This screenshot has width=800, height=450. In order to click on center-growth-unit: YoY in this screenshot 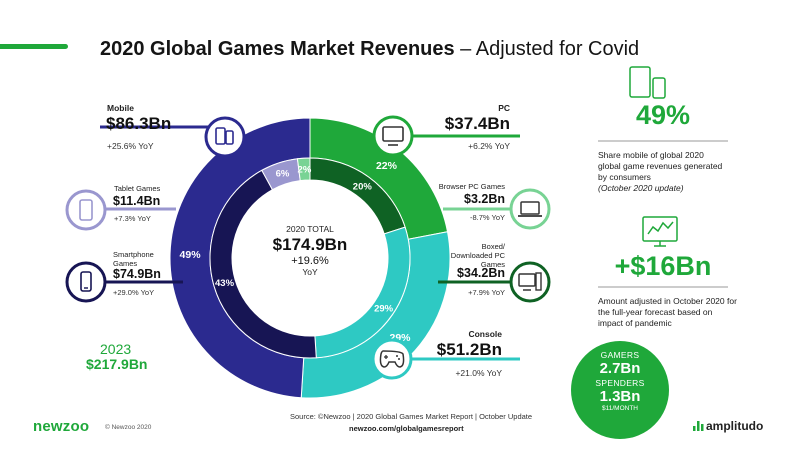, I will do `click(310, 272)`.